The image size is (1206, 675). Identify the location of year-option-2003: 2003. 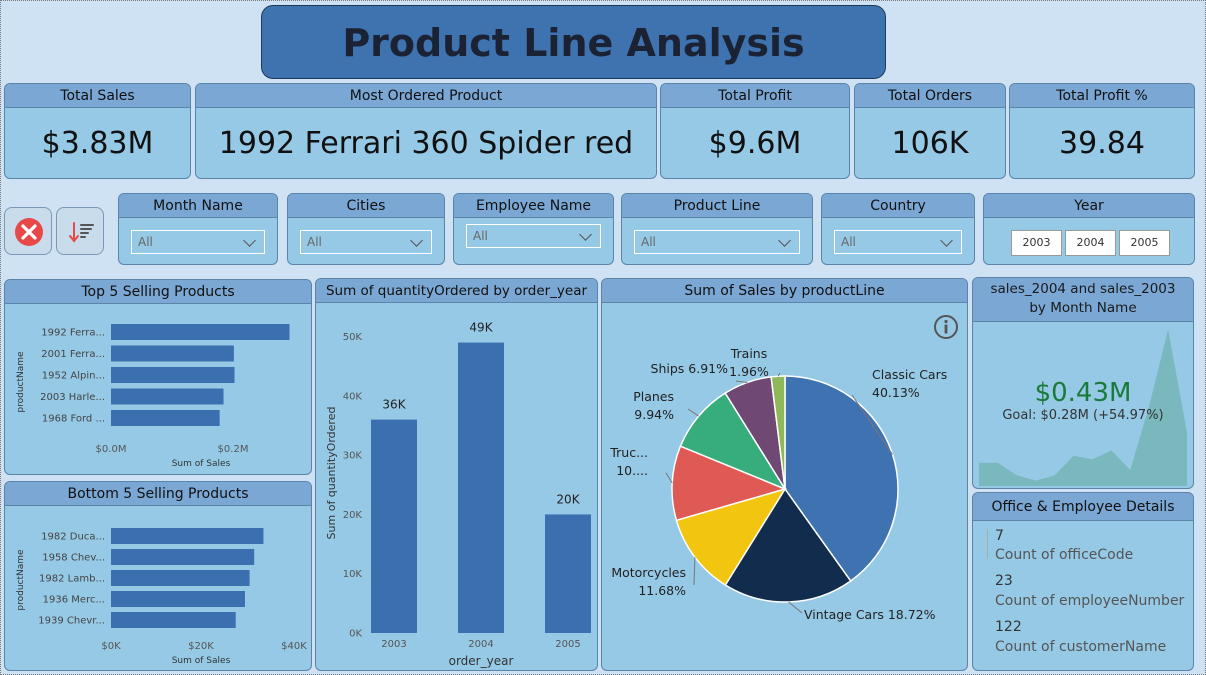
(1036, 243).